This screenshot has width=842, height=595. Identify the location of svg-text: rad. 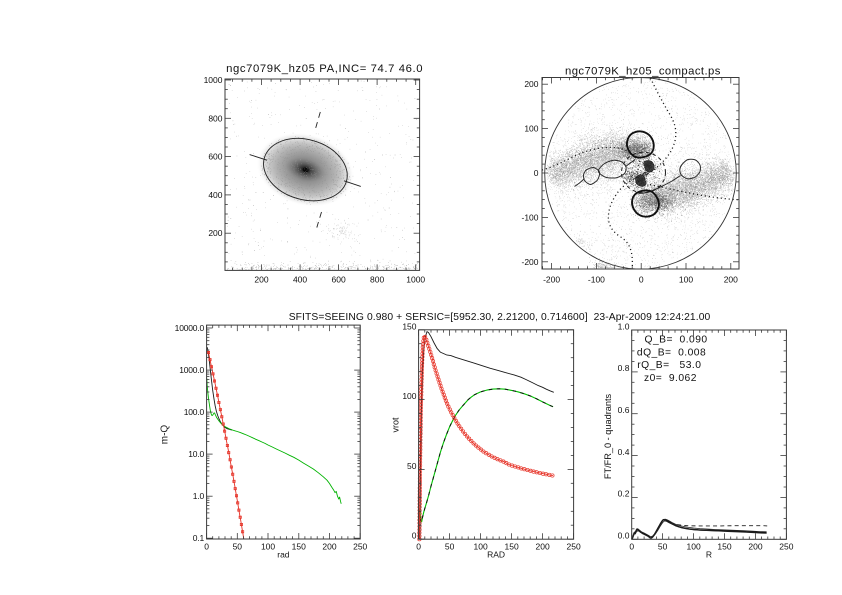
(283, 555).